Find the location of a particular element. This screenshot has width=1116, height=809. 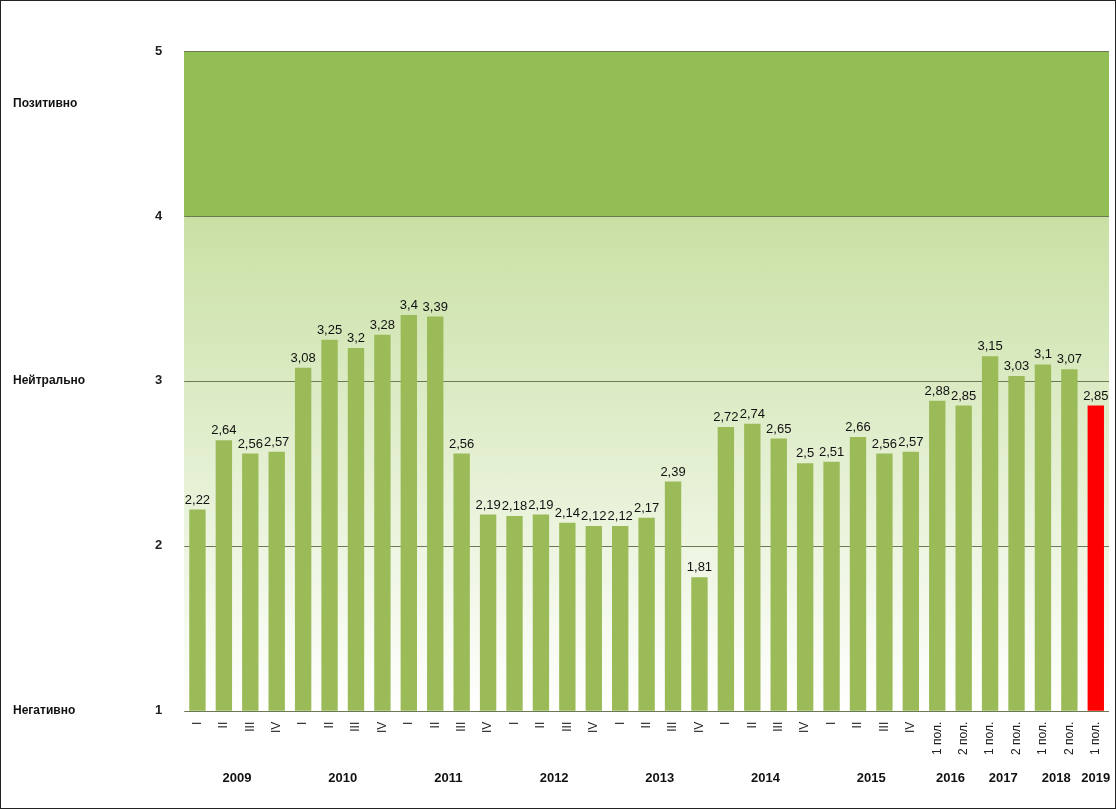

text: 2009 is located at coordinates (237, 777).